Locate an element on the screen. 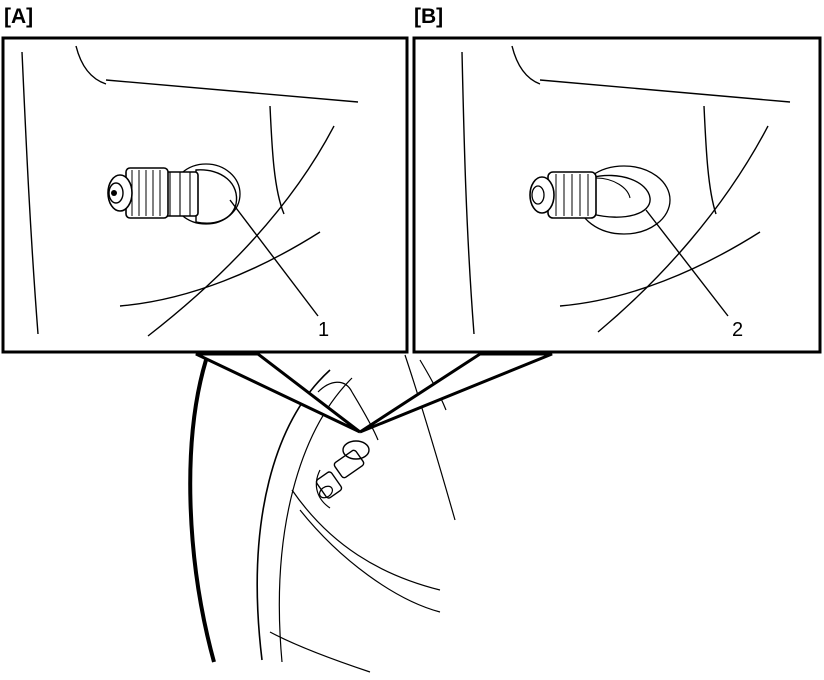 The height and width of the screenshot is (680, 824). valve-a-metal-cap is located at coordinates (174, 194).